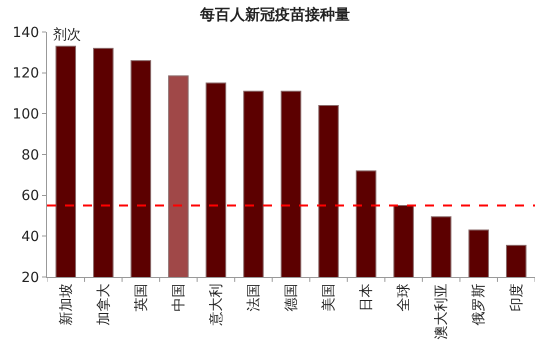  What do you see at coordinates (292, 298) in the screenshot?
I see `x-tick-label: 德国` at bounding box center [292, 298].